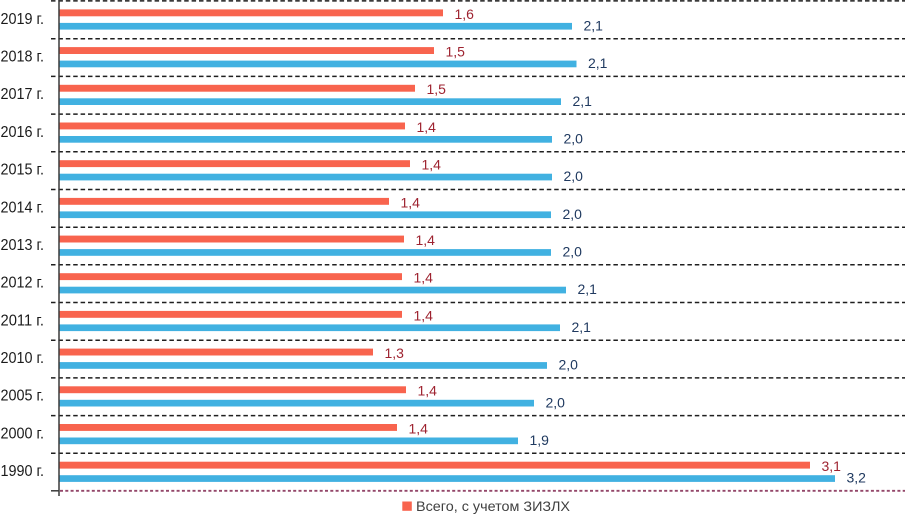 The image size is (905, 521). What do you see at coordinates (23, 396) in the screenshot?
I see `svg-text: 2005 г.` at bounding box center [23, 396].